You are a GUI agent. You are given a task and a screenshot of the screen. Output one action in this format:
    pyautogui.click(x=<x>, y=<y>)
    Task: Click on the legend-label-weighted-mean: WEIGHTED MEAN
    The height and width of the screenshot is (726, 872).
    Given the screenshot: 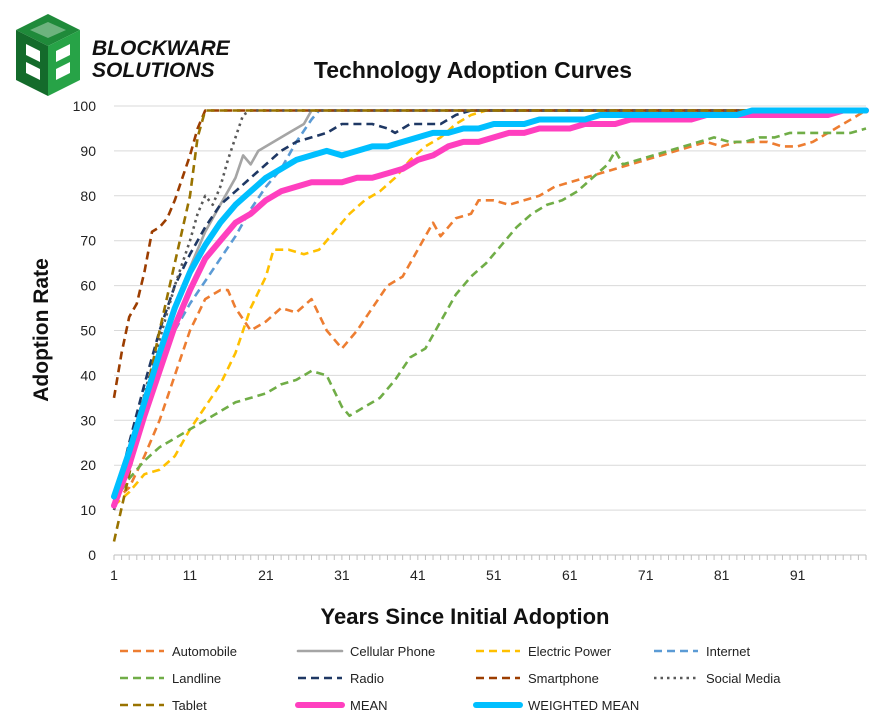 What is the action you would take?
    pyautogui.click(x=583, y=705)
    